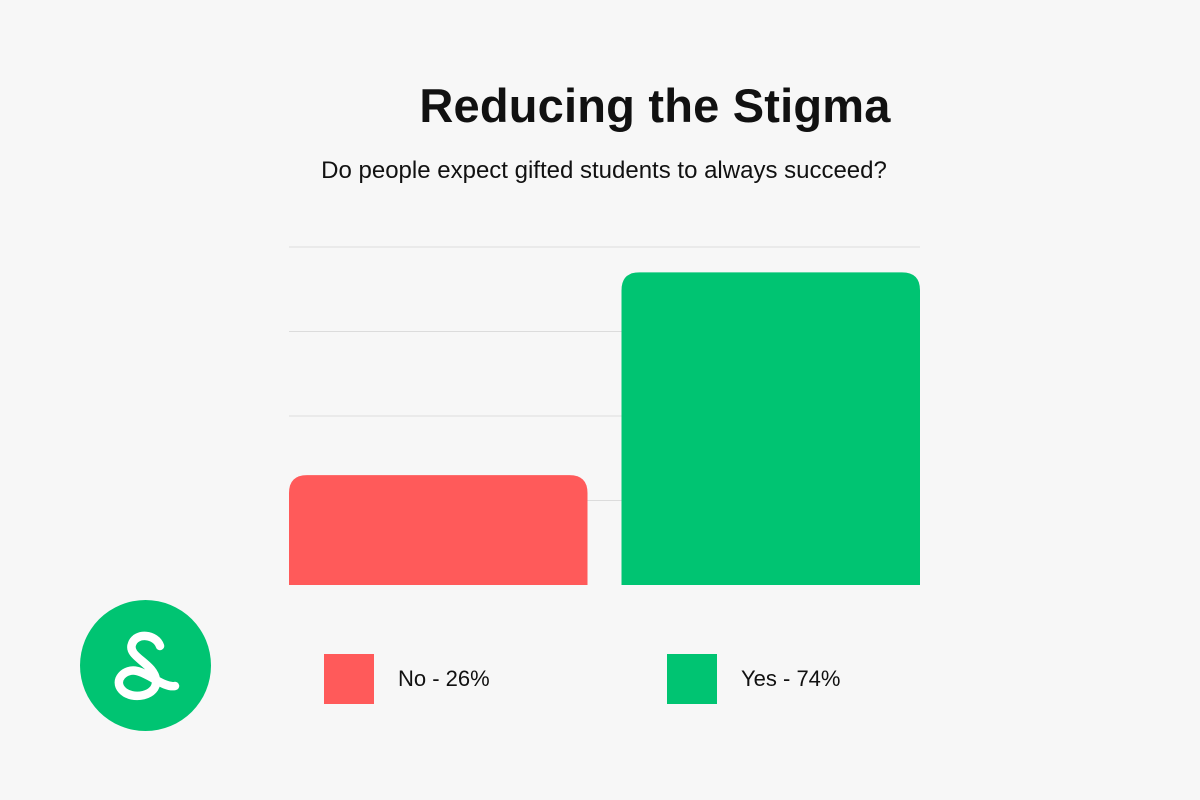  Describe the element at coordinates (444, 678) in the screenshot. I see `legend-label-no: No - 26%` at that location.